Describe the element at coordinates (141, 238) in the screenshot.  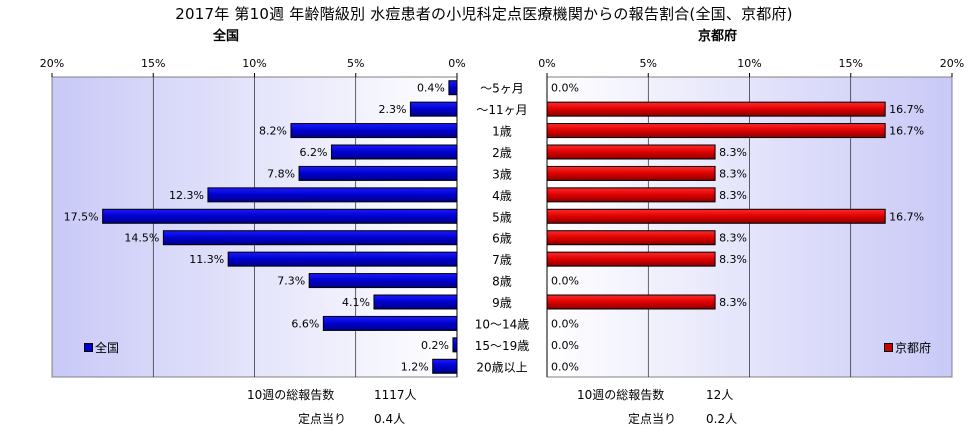
I see `left-data-label: 14.5%` at that location.